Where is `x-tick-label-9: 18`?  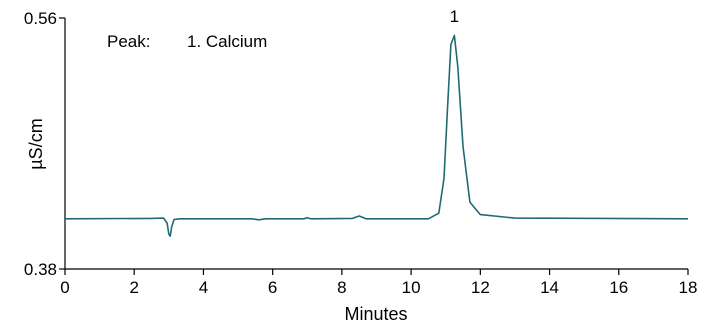
x-tick-label-9: 18 is located at coordinates (688, 287).